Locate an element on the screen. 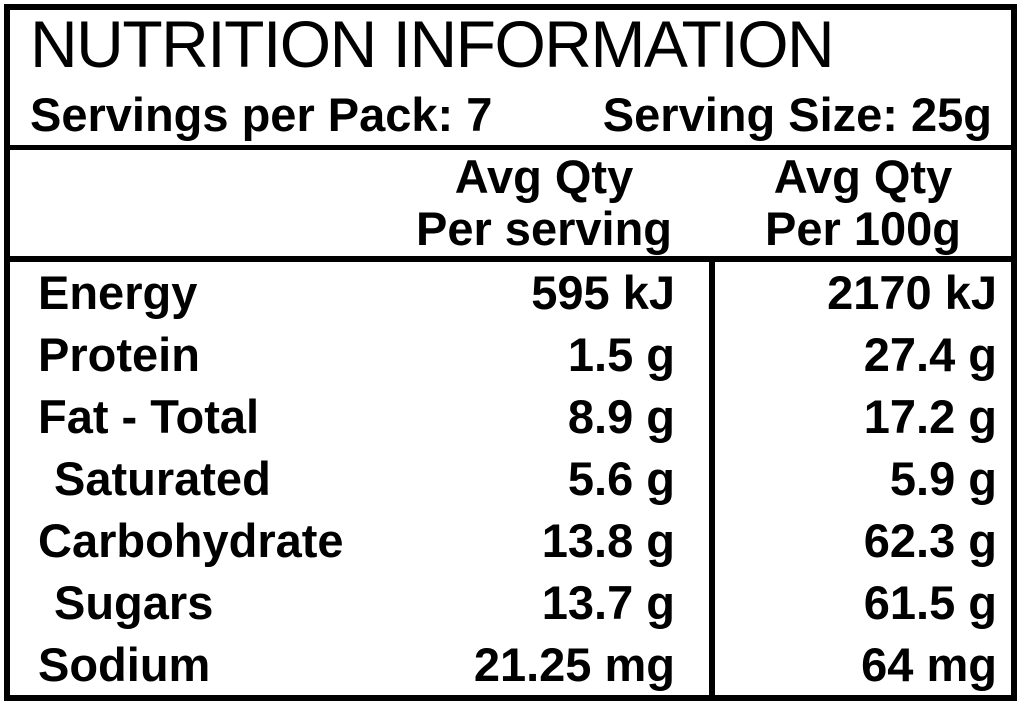 This screenshot has width=1024, height=709. per-100g-value: 2170 kJ is located at coordinates (912, 293).